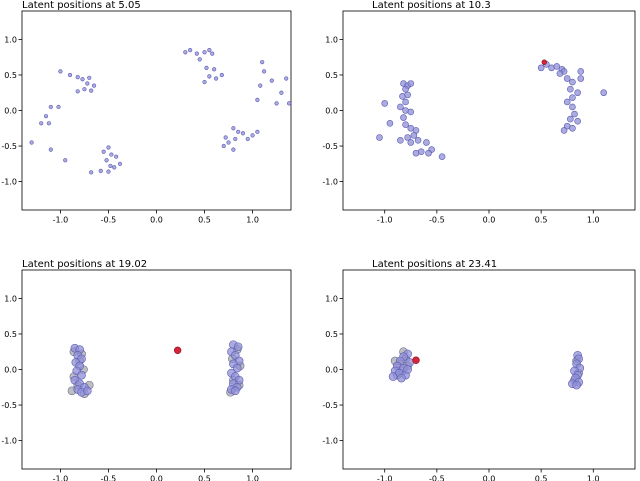 This screenshot has height=481, width=640. Describe the element at coordinates (434, 264) in the screenshot. I see `chart-title: Latent positions at 23.41` at that location.